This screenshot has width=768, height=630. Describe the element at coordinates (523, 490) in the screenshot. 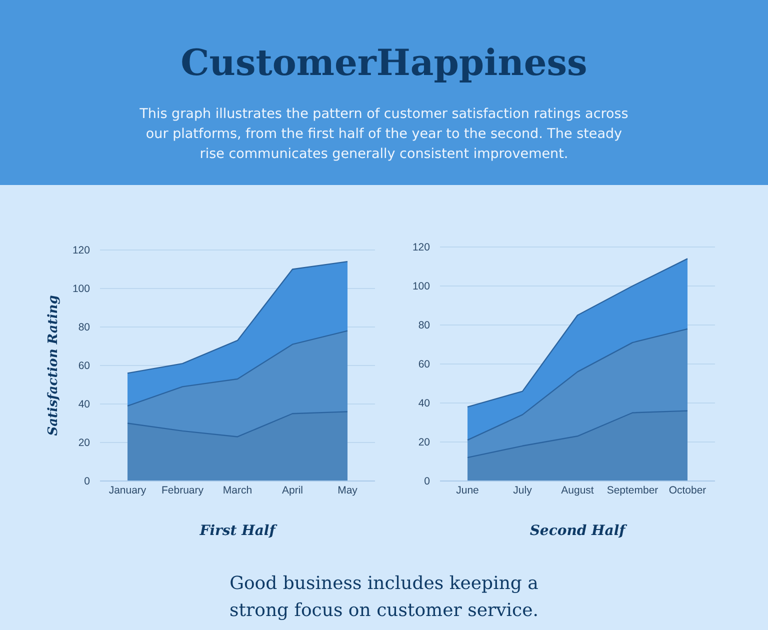

I see `x-tick-label: July` at that location.